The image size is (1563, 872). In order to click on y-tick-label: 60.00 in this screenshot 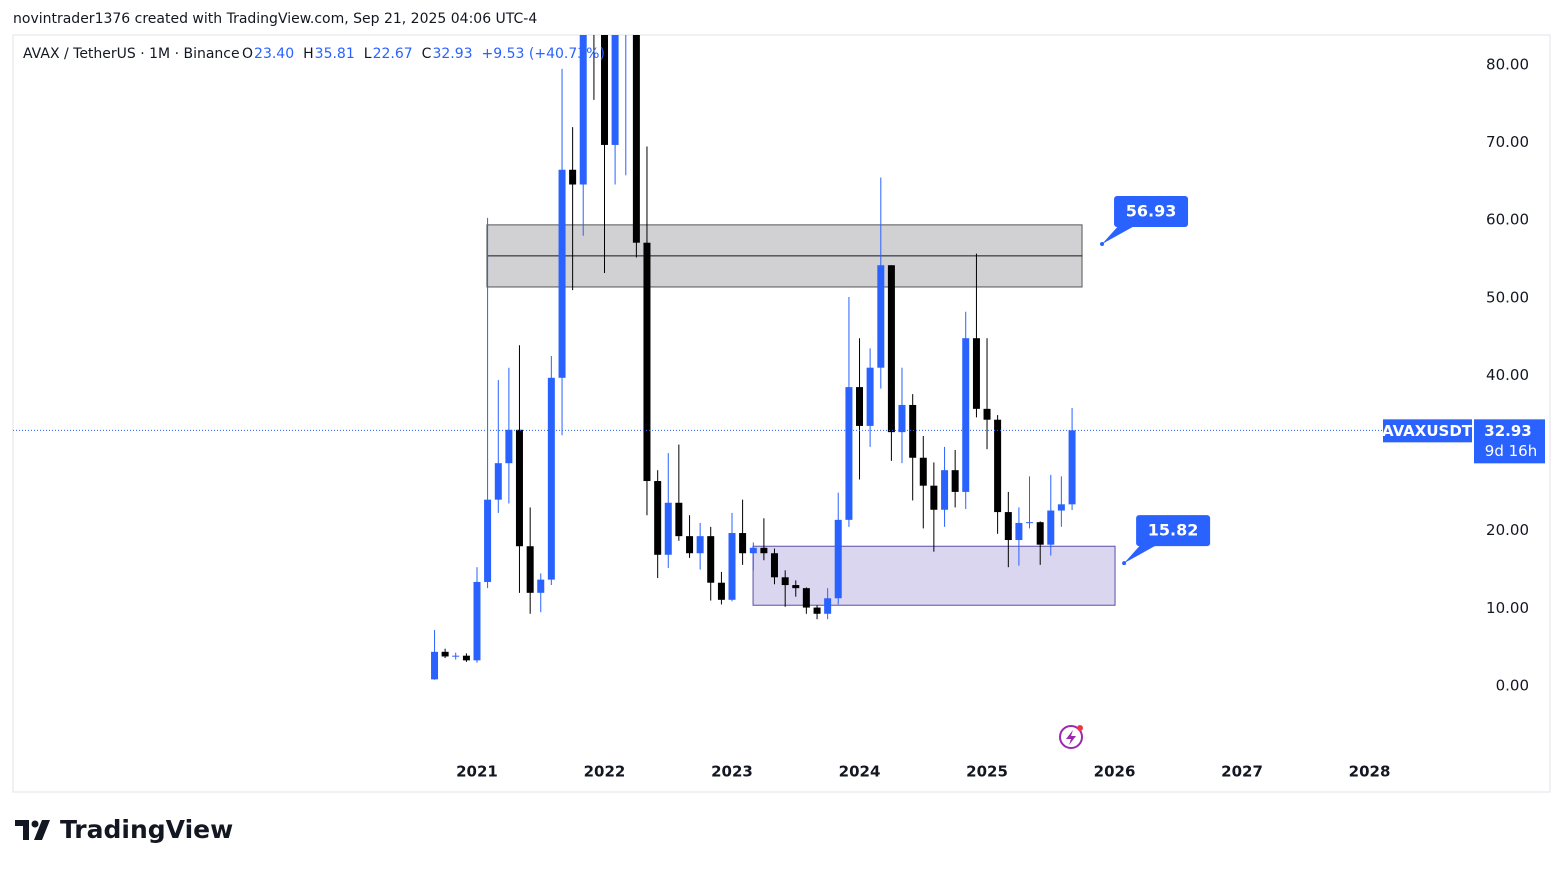, I will do `click(1507, 220)`.